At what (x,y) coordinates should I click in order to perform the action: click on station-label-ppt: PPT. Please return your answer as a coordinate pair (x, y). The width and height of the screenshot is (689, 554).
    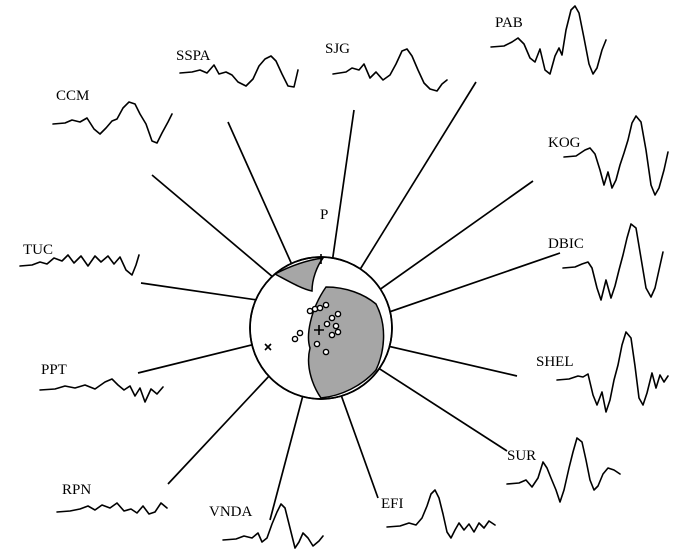
    Looking at the image, I should click on (54, 370).